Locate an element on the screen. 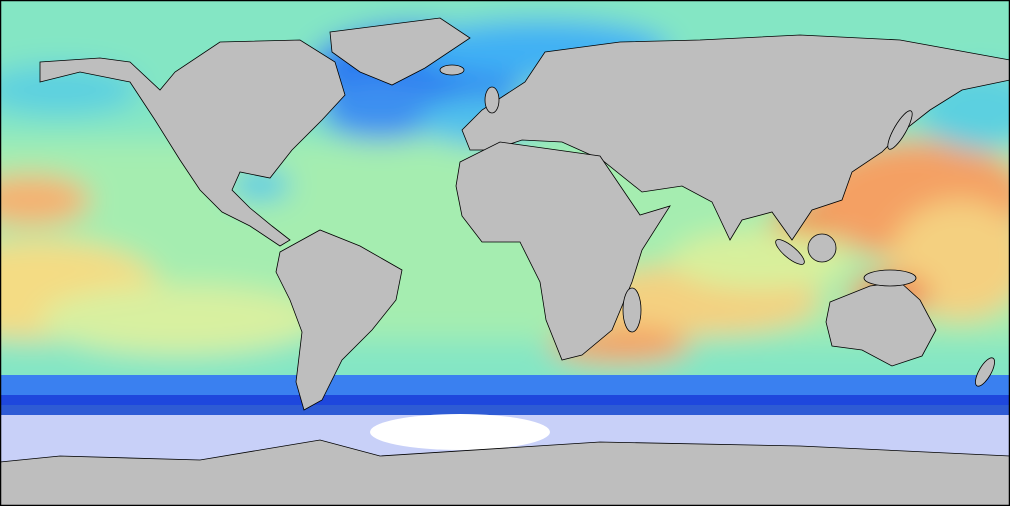  japan is located at coordinates (900, 130).